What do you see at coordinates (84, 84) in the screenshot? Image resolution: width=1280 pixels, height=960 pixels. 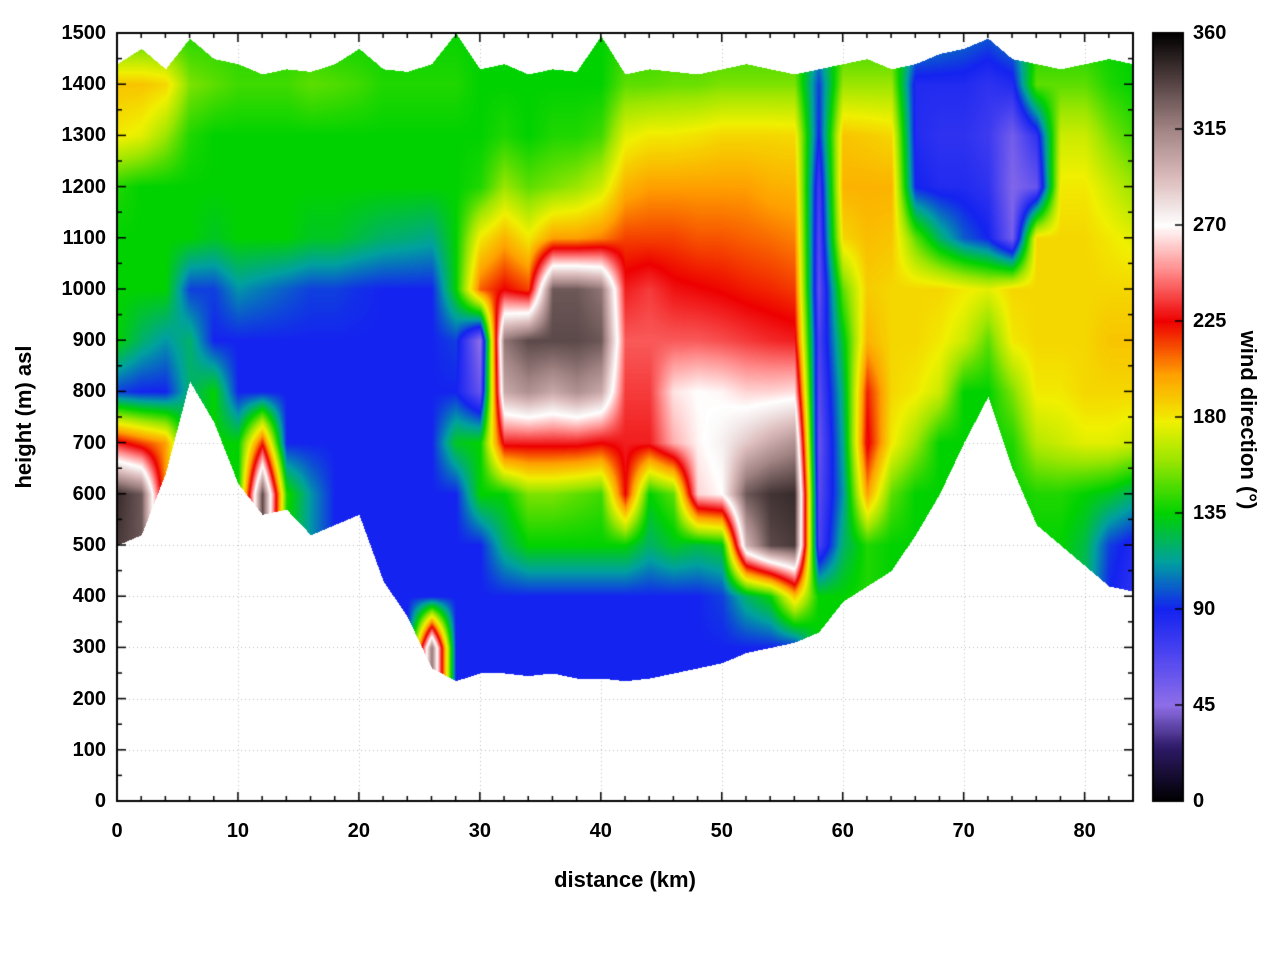 I see `y-tick-label: 1400` at bounding box center [84, 84].